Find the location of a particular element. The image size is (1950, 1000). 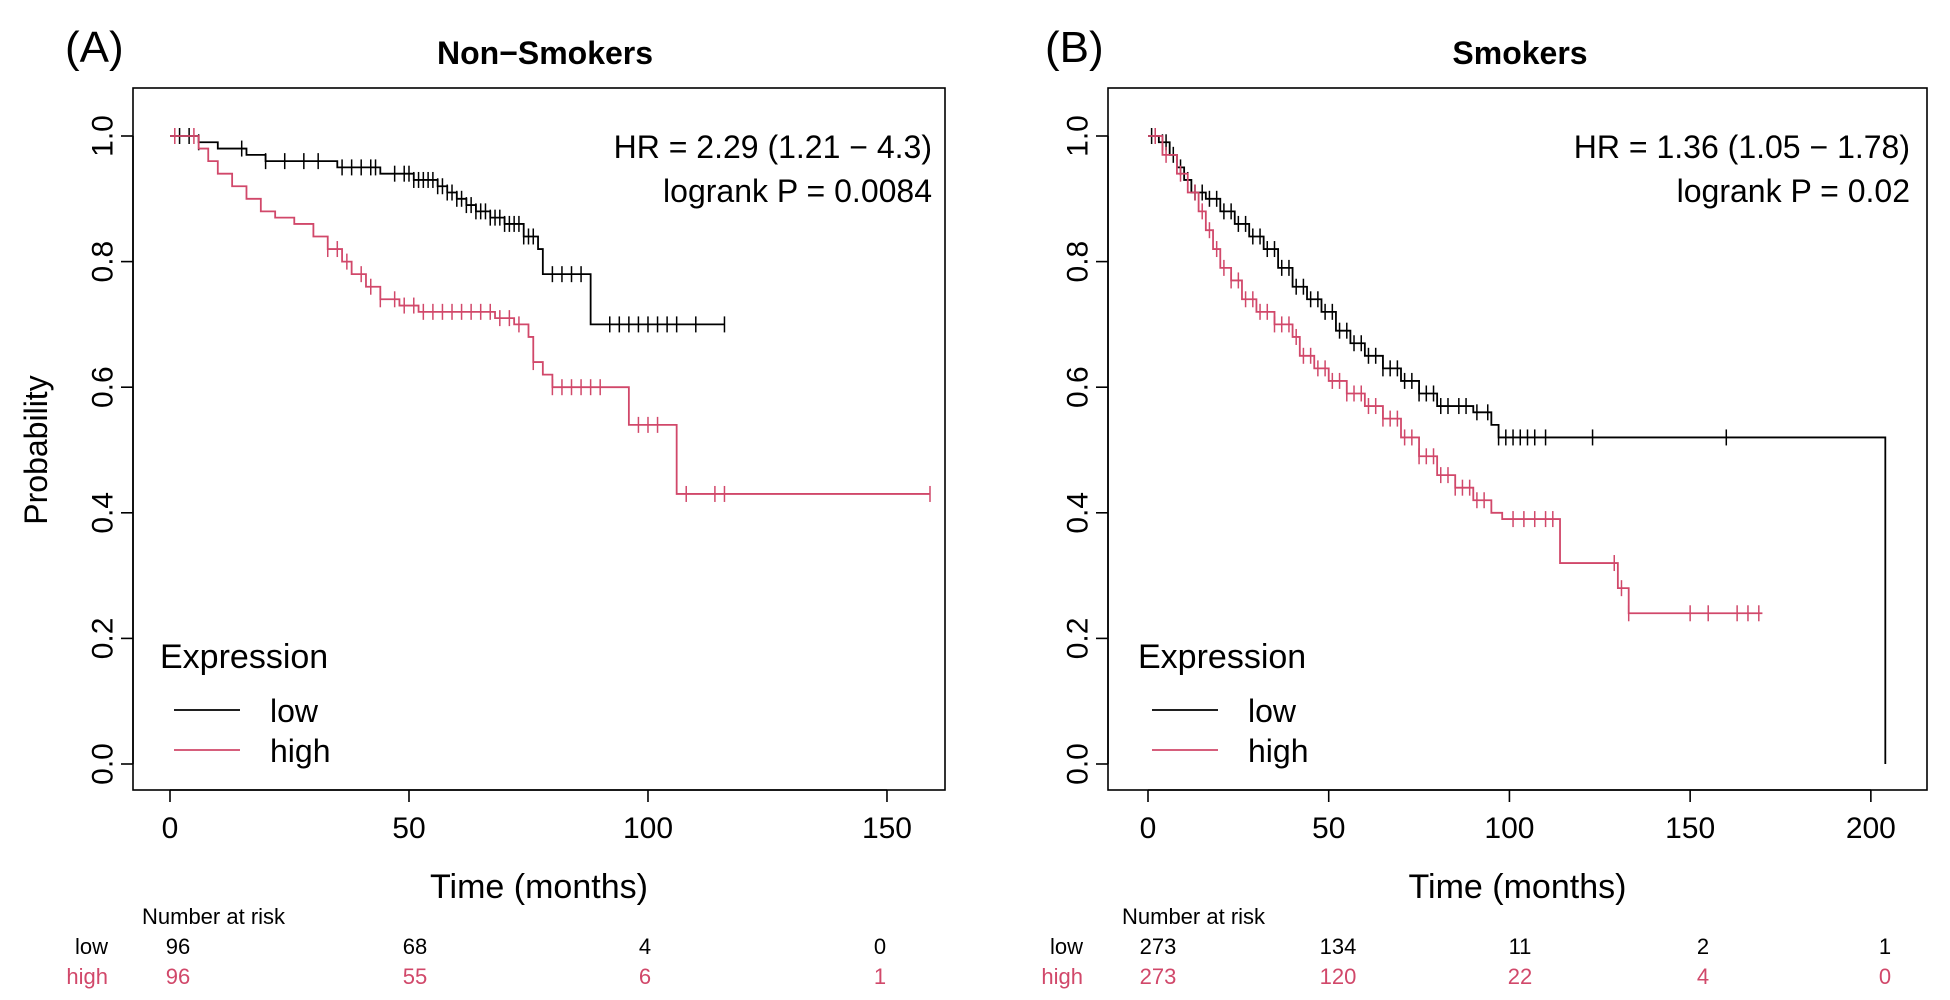

y-axis-title: Probability is located at coordinates (36, 449).